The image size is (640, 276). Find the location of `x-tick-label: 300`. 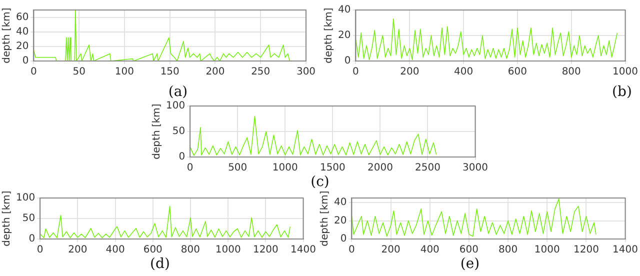

x-tick-label: 300 is located at coordinates (306, 72).